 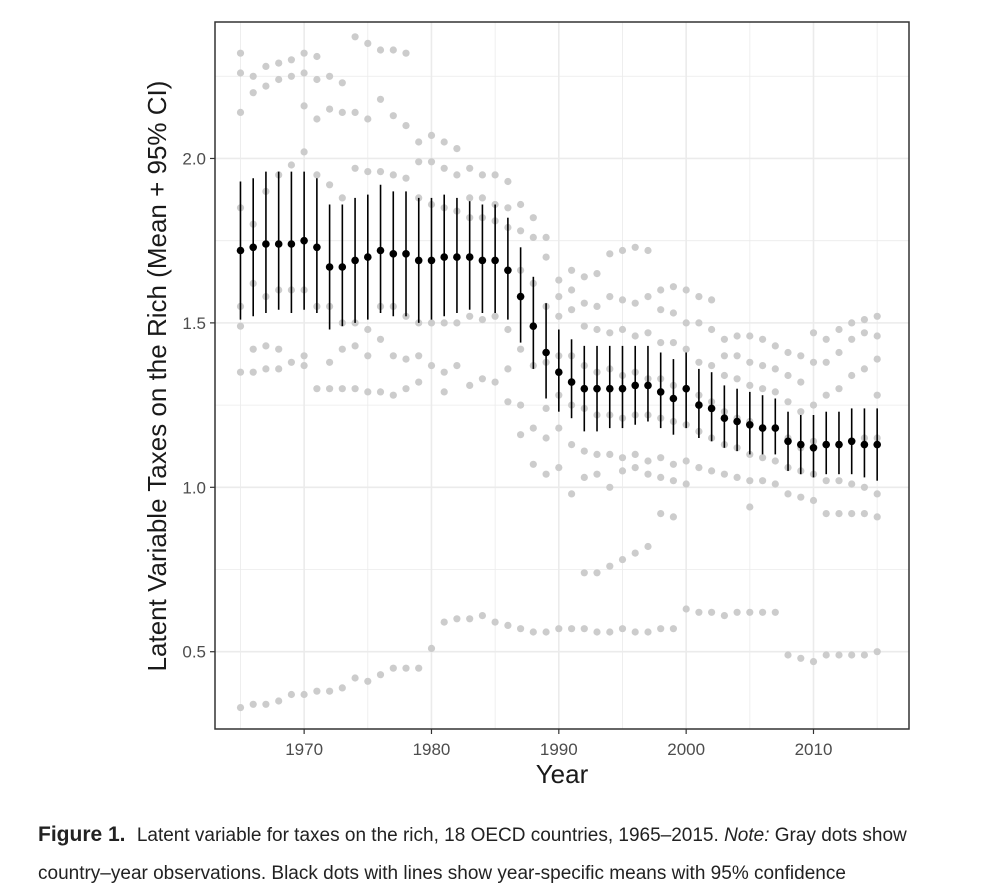 What do you see at coordinates (814, 749) in the screenshot?
I see `x-tick-label: 2010` at bounding box center [814, 749].